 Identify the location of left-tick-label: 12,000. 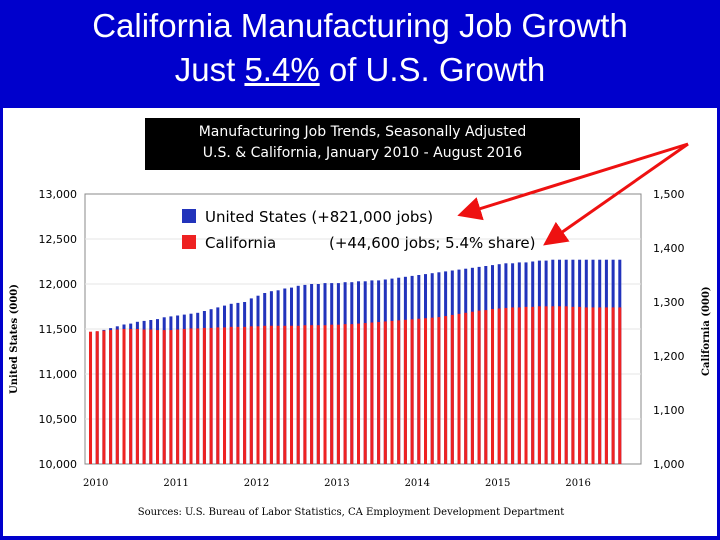
(58, 284).